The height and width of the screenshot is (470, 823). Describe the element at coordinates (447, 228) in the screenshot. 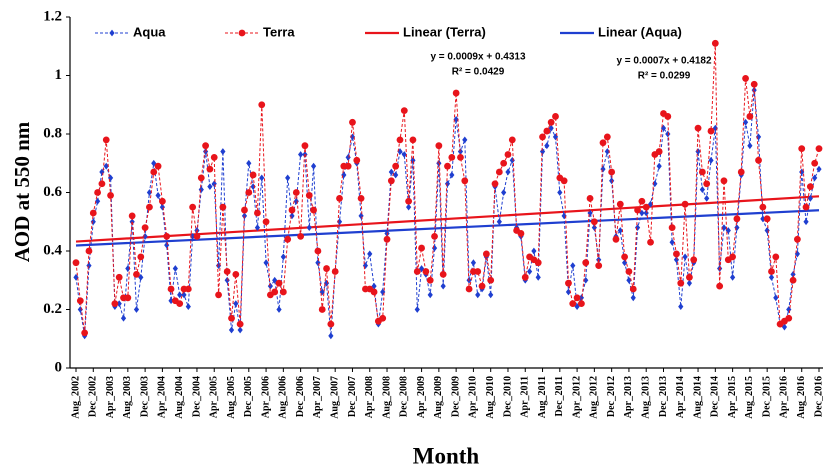

I see `trend-line` at that location.